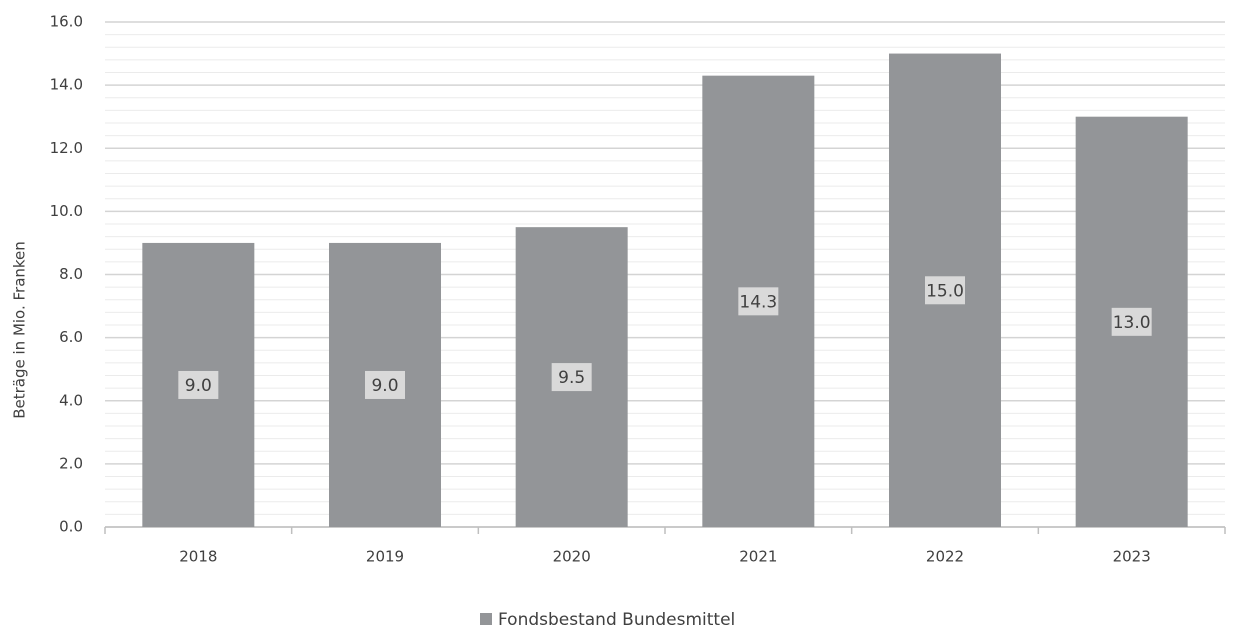 This screenshot has height=628, width=1233. Describe the element at coordinates (572, 557) in the screenshot. I see `x-tick-label: 2020` at that location.